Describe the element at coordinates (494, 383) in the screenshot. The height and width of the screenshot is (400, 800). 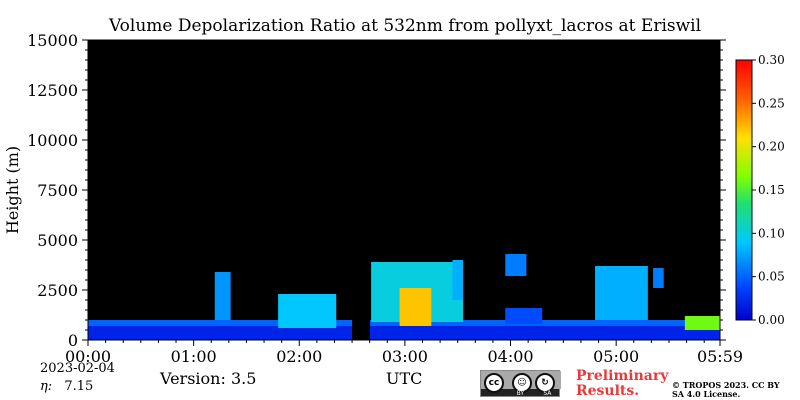
I see `cc-icon: cc` at that location.